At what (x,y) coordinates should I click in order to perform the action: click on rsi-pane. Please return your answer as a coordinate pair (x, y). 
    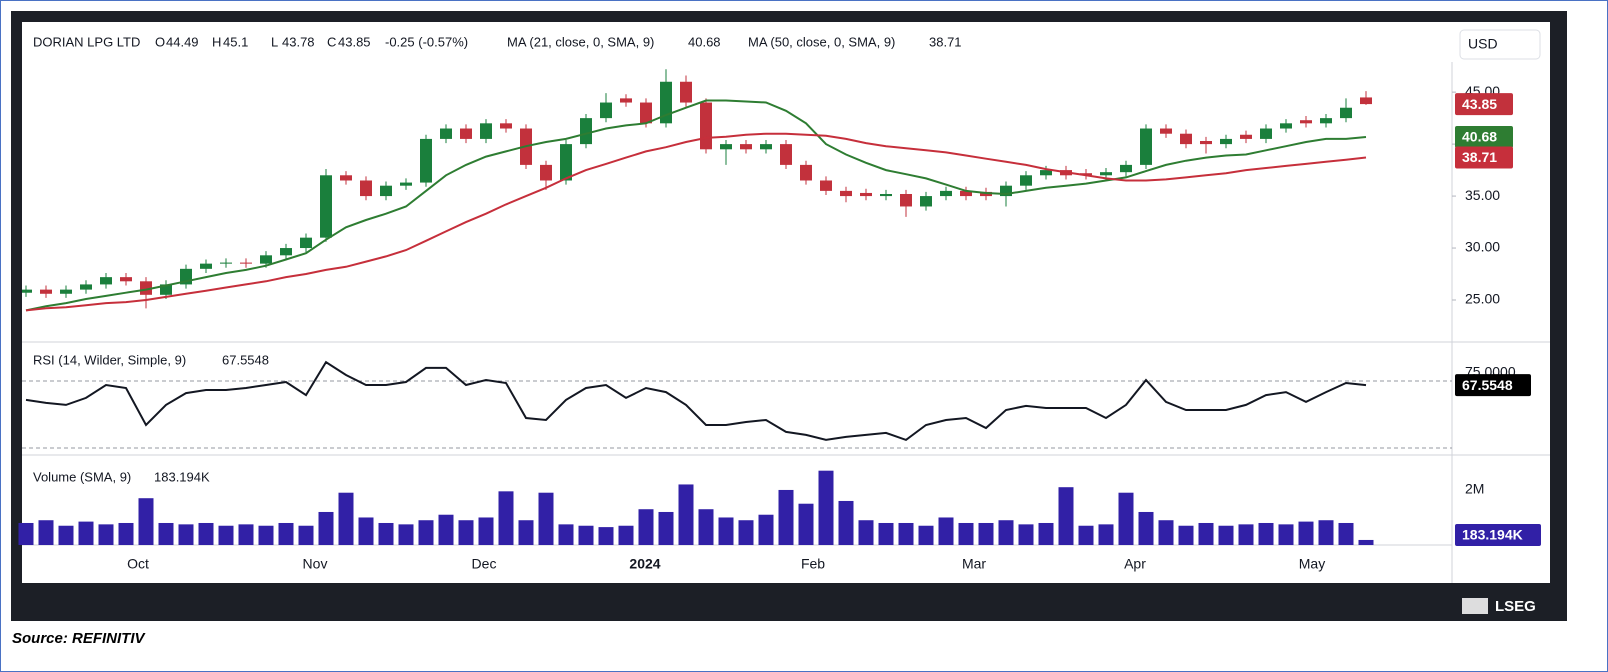
    Looking at the image, I should click on (737, 404).